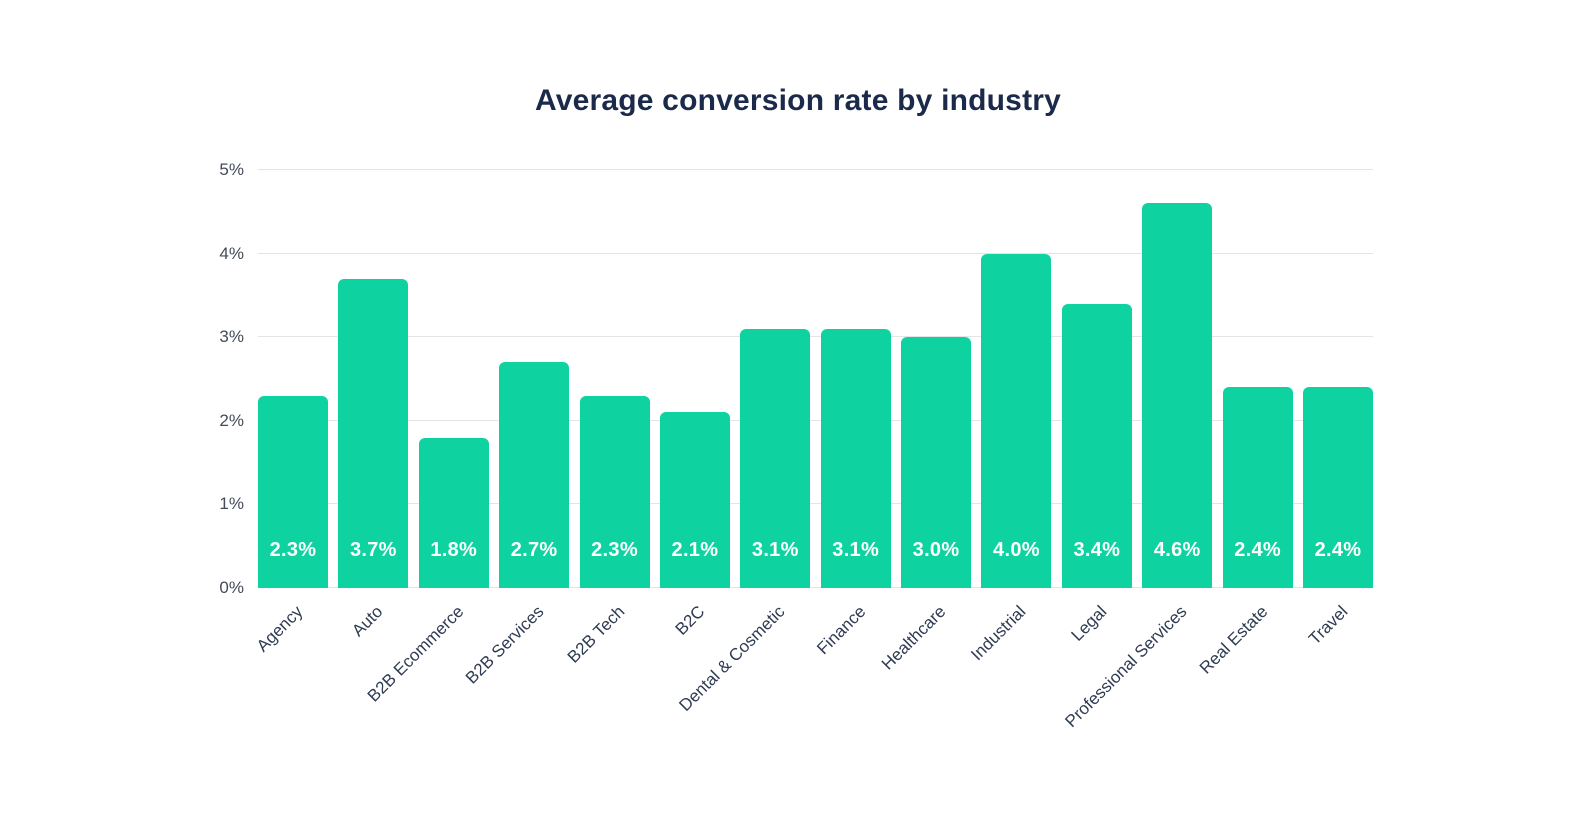 The image size is (1596, 838). I want to click on x-tick-label-finance: Finance, so click(841, 630).